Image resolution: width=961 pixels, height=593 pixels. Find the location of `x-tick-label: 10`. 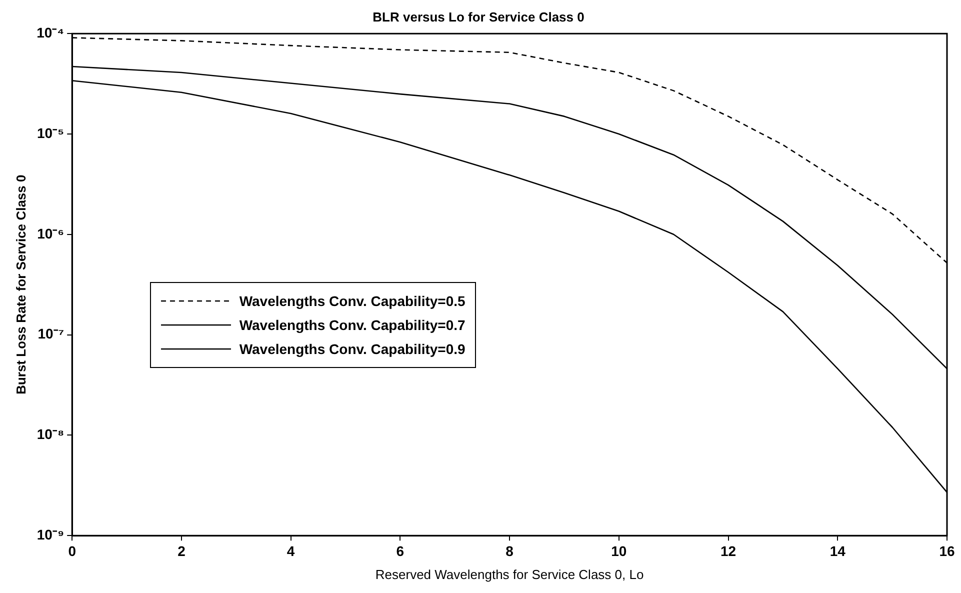

x-tick-label: 10 is located at coordinates (619, 550).